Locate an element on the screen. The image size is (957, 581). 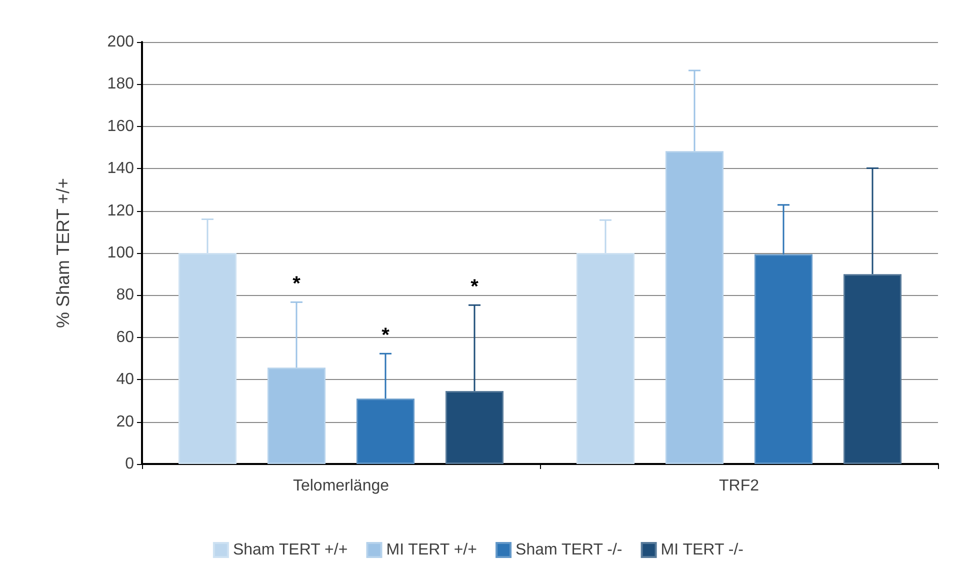
y-tick-label: 120 is located at coordinates (120, 211).